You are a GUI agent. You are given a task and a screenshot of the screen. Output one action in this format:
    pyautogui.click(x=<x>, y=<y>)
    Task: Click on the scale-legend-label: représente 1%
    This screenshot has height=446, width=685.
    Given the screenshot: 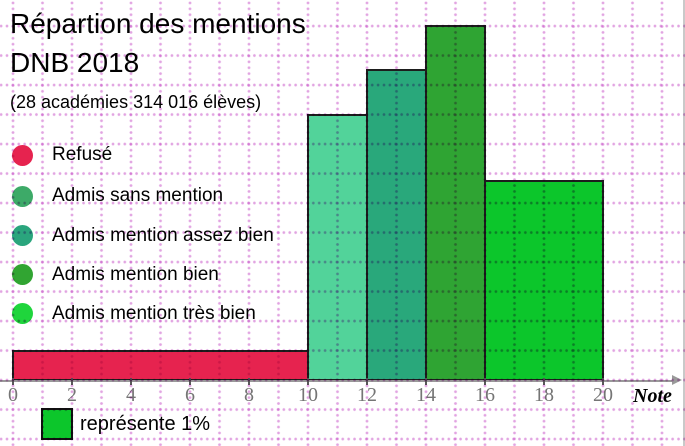 What is the action you would take?
    pyautogui.click(x=145, y=423)
    